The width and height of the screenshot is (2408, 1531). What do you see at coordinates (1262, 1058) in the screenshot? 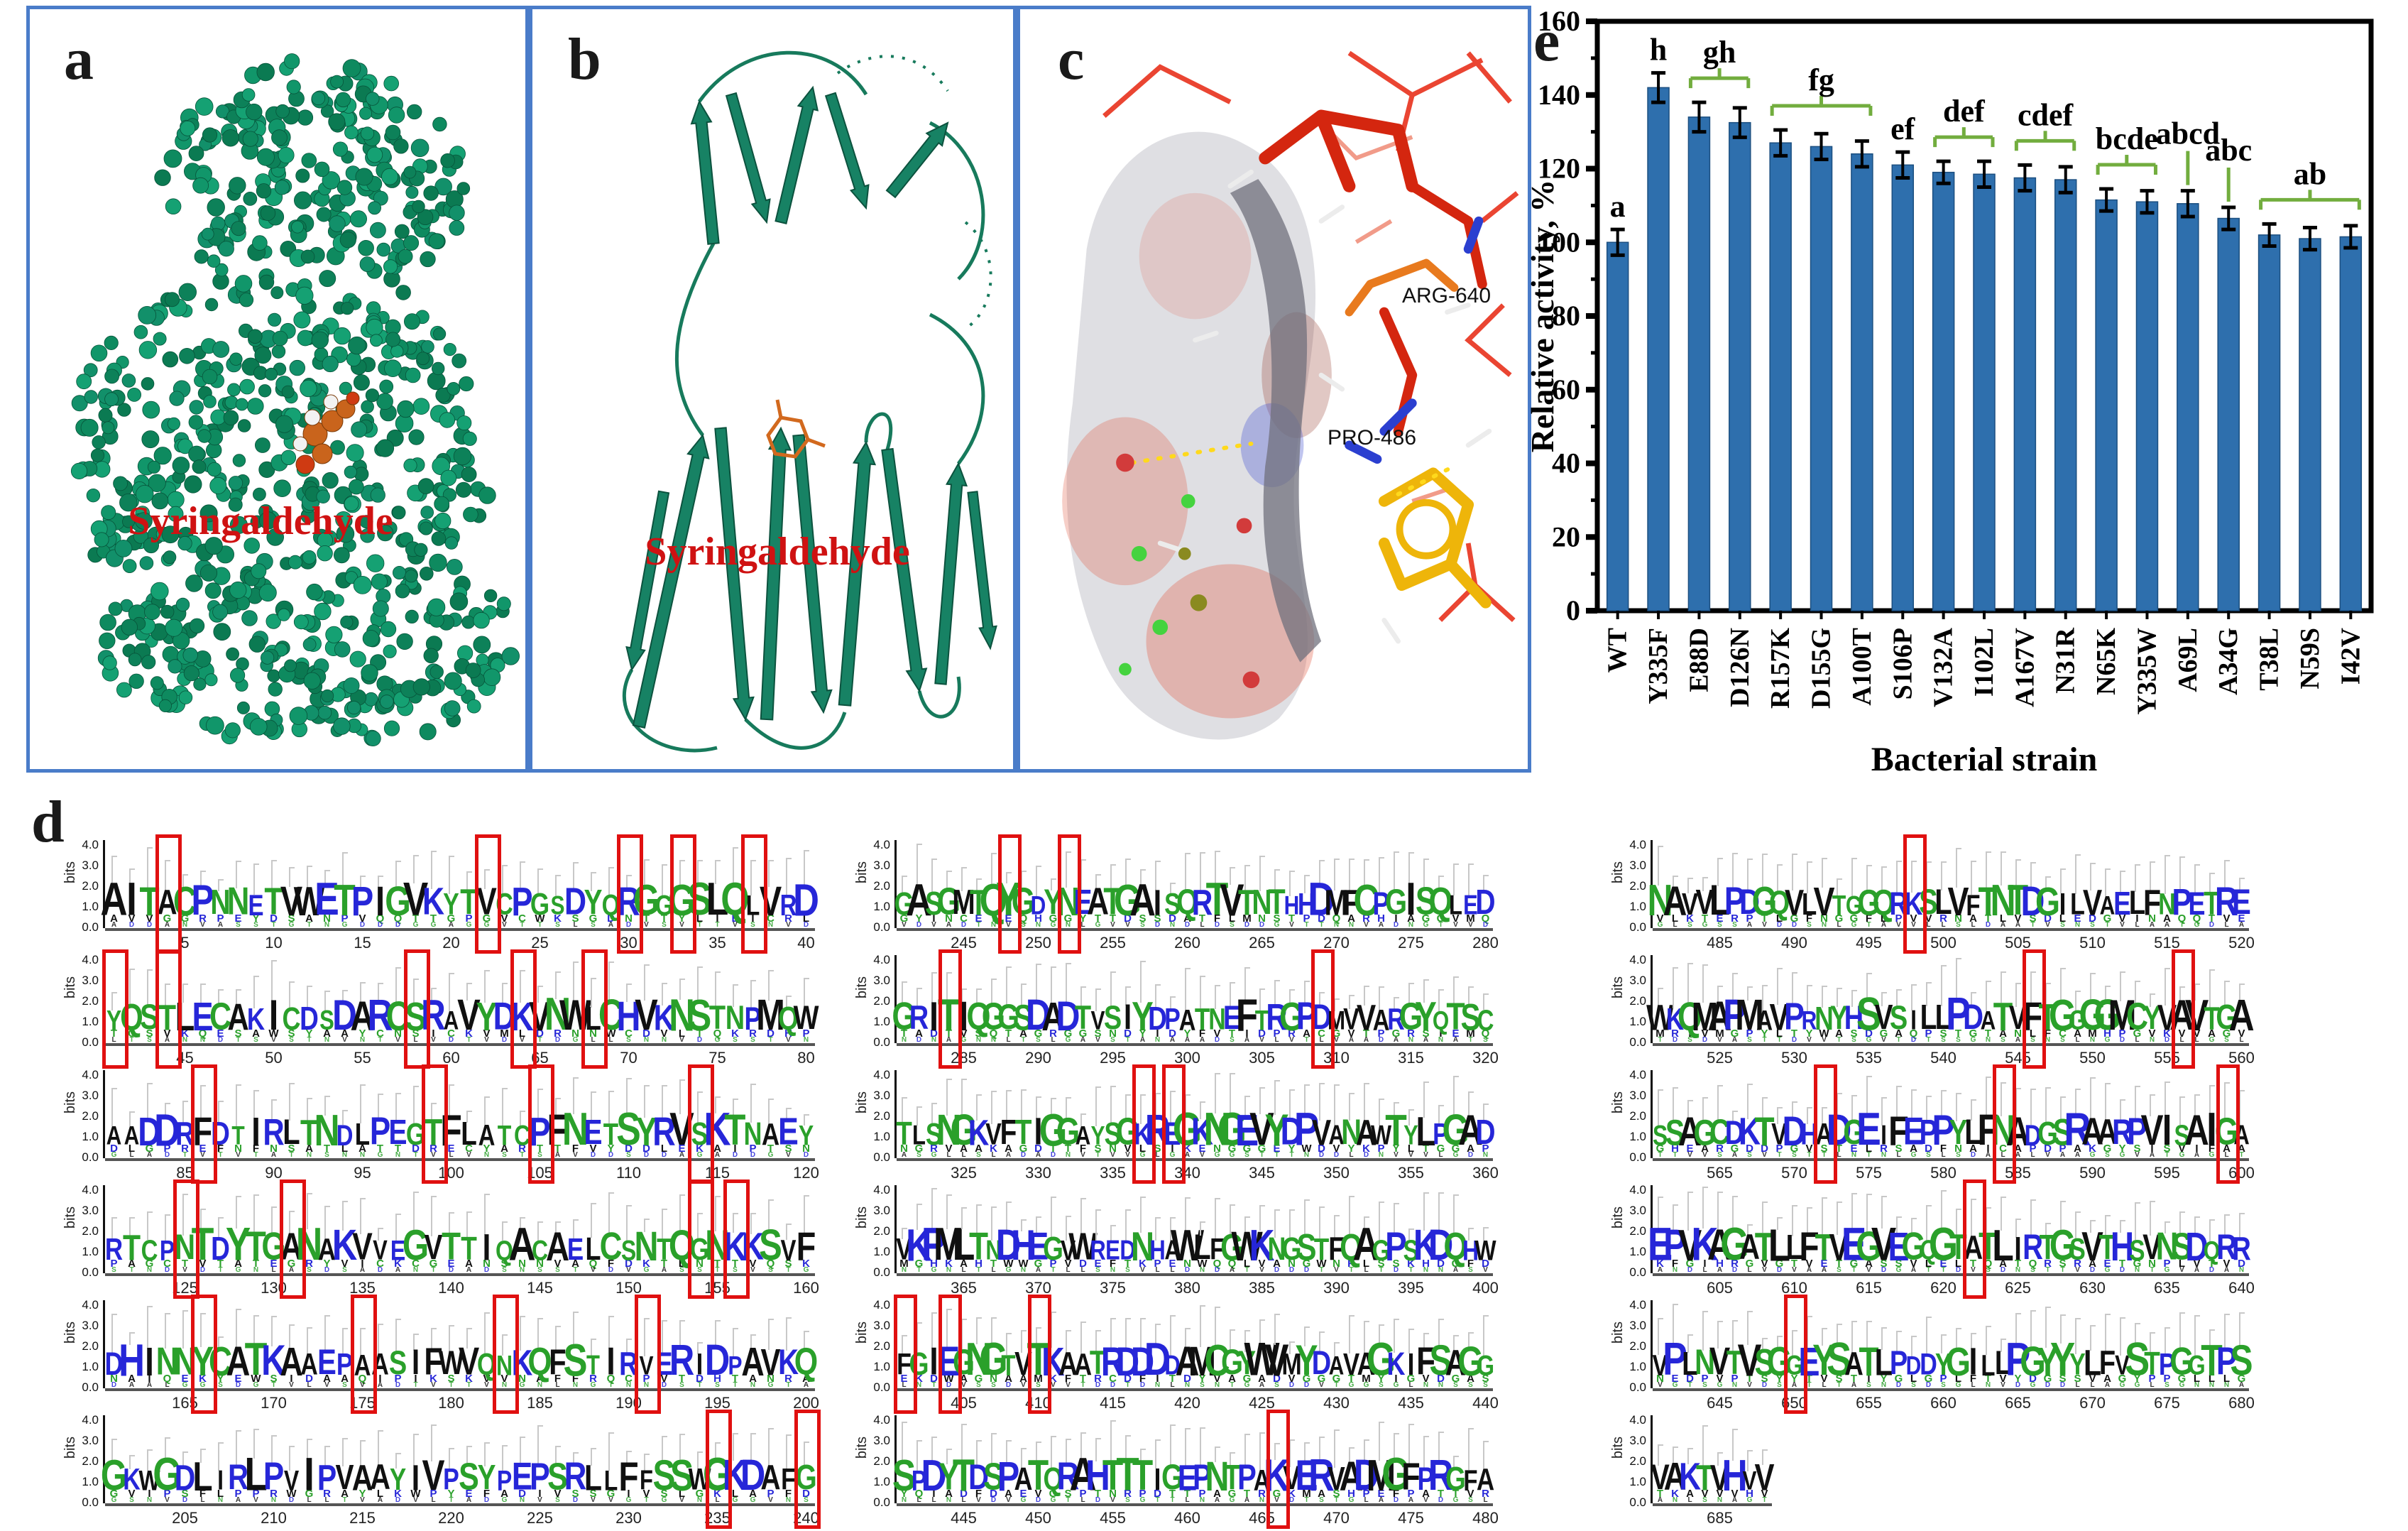
I see `logo-xtick: 305` at bounding box center [1262, 1058].